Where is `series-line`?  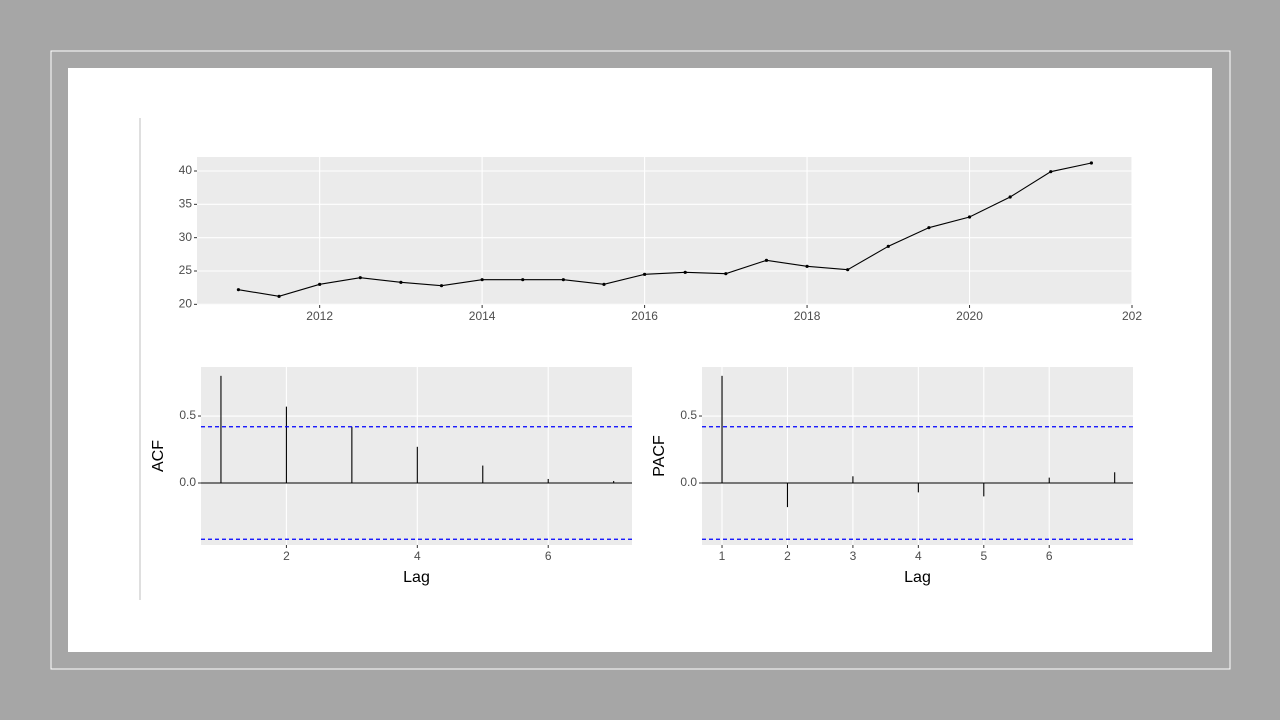 series-line is located at coordinates (665, 229).